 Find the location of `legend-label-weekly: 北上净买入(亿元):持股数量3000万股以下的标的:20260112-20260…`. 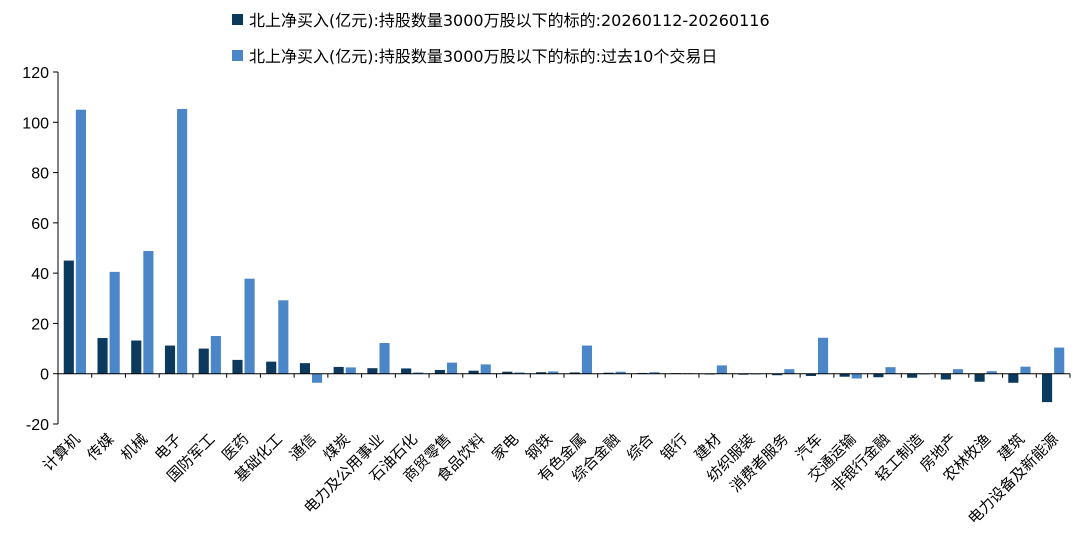

legend-label-weekly: 北上净买入(亿元):持股数量3000万股以下的标的:20260112-20260… is located at coordinates (509, 20).